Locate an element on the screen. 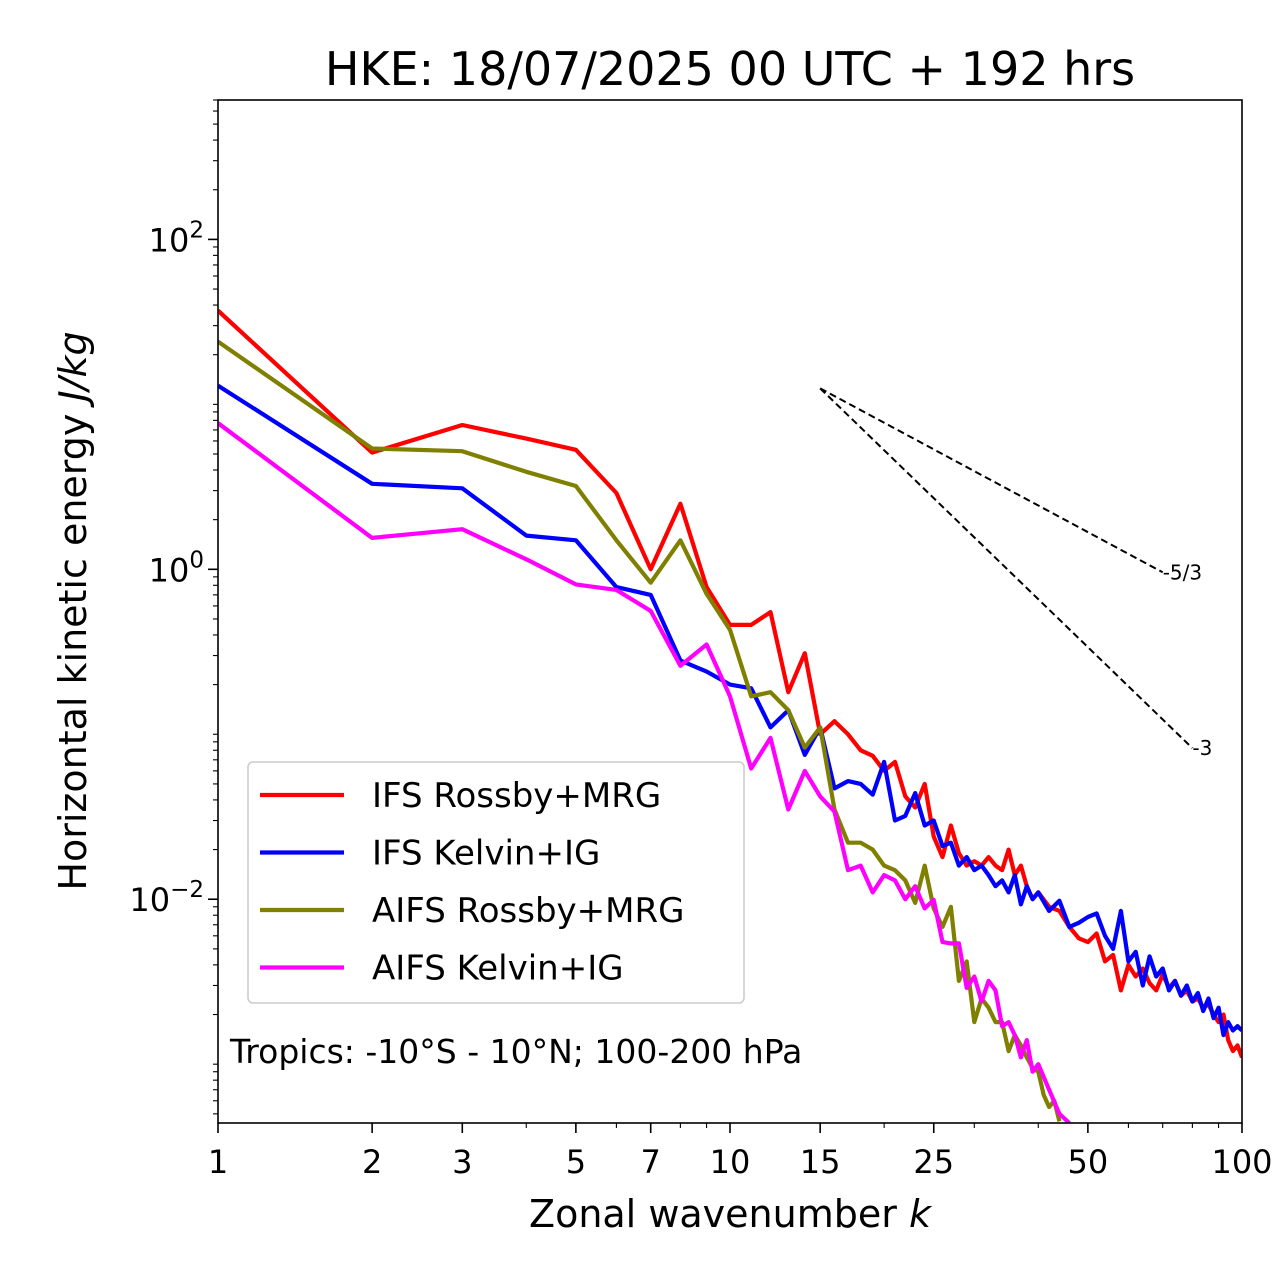 This screenshot has height=1288, width=1280. y-tick-label: 10⁻² is located at coordinates (166, 898).